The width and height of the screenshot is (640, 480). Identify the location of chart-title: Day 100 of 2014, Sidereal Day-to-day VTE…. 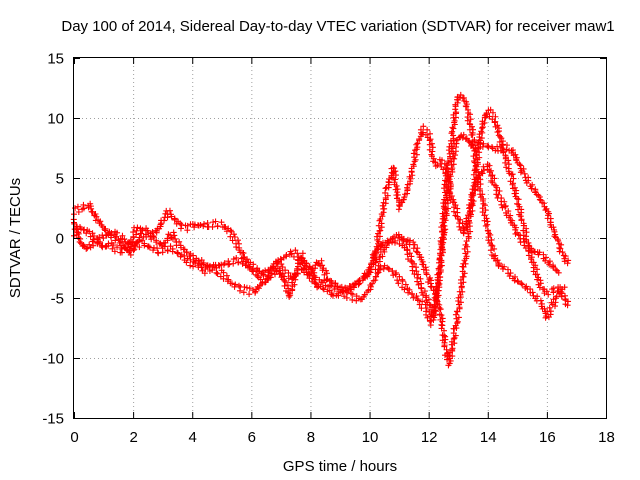
(337, 26).